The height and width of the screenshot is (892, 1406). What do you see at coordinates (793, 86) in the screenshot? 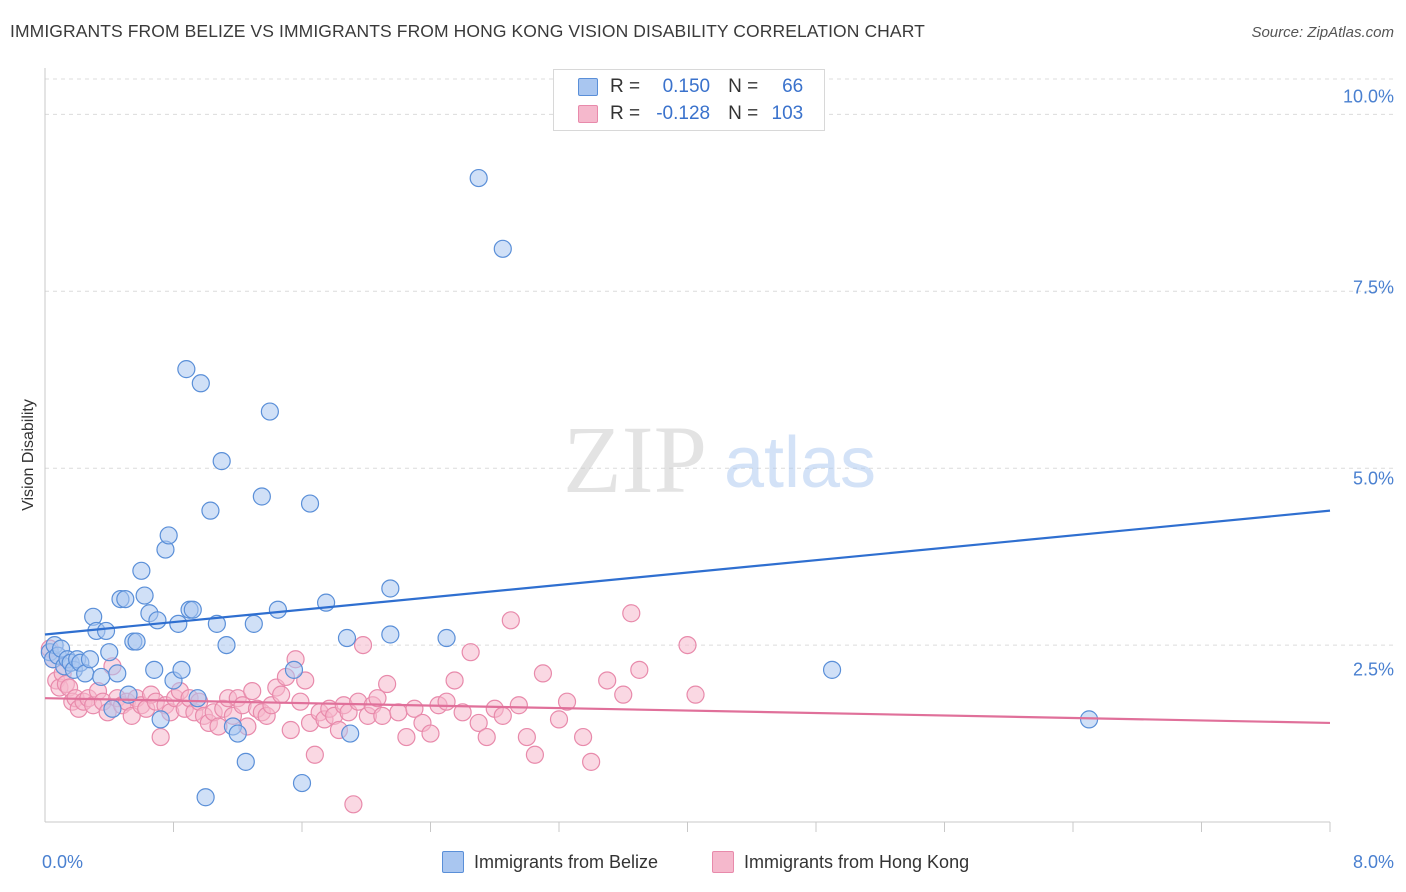
I see `n-value: 66` at bounding box center [793, 86].